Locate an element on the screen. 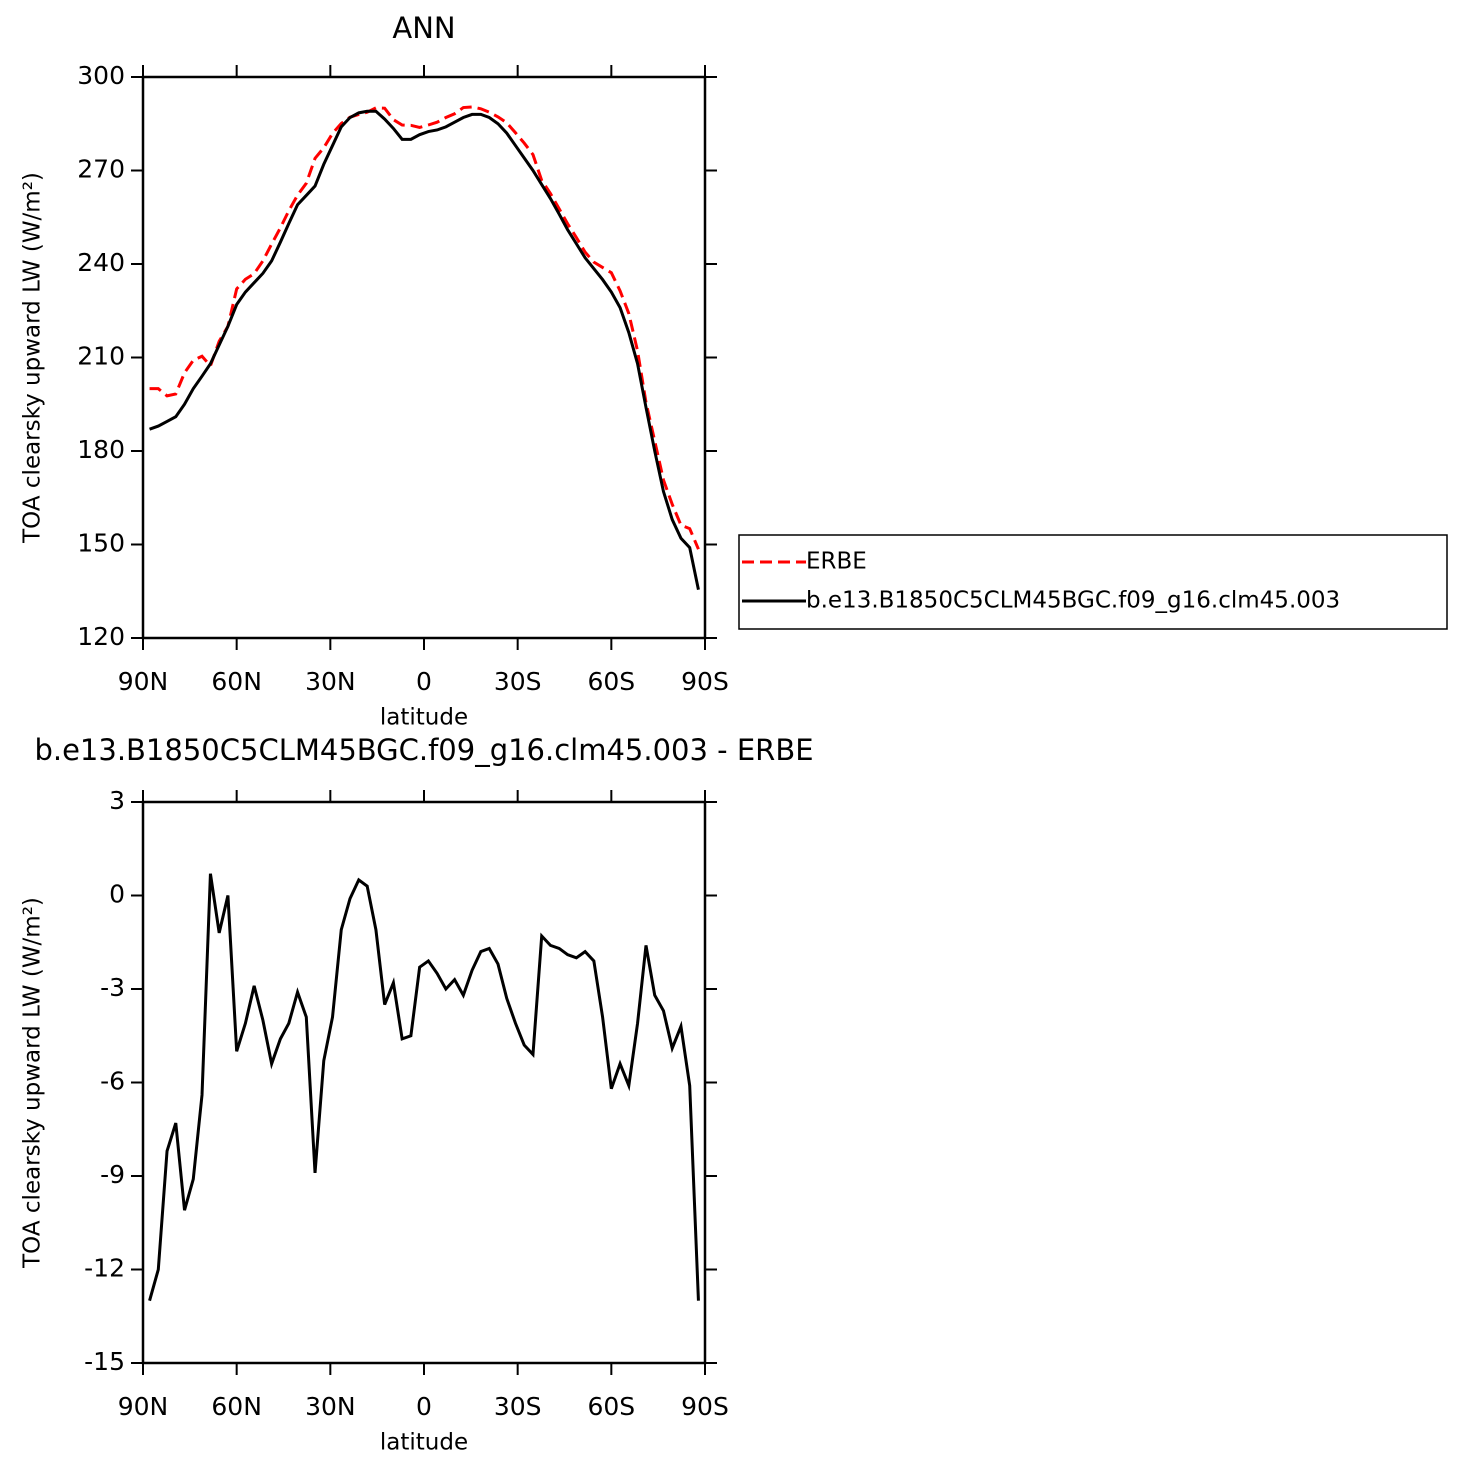  y-tick-label: 3 is located at coordinates (117, 800).